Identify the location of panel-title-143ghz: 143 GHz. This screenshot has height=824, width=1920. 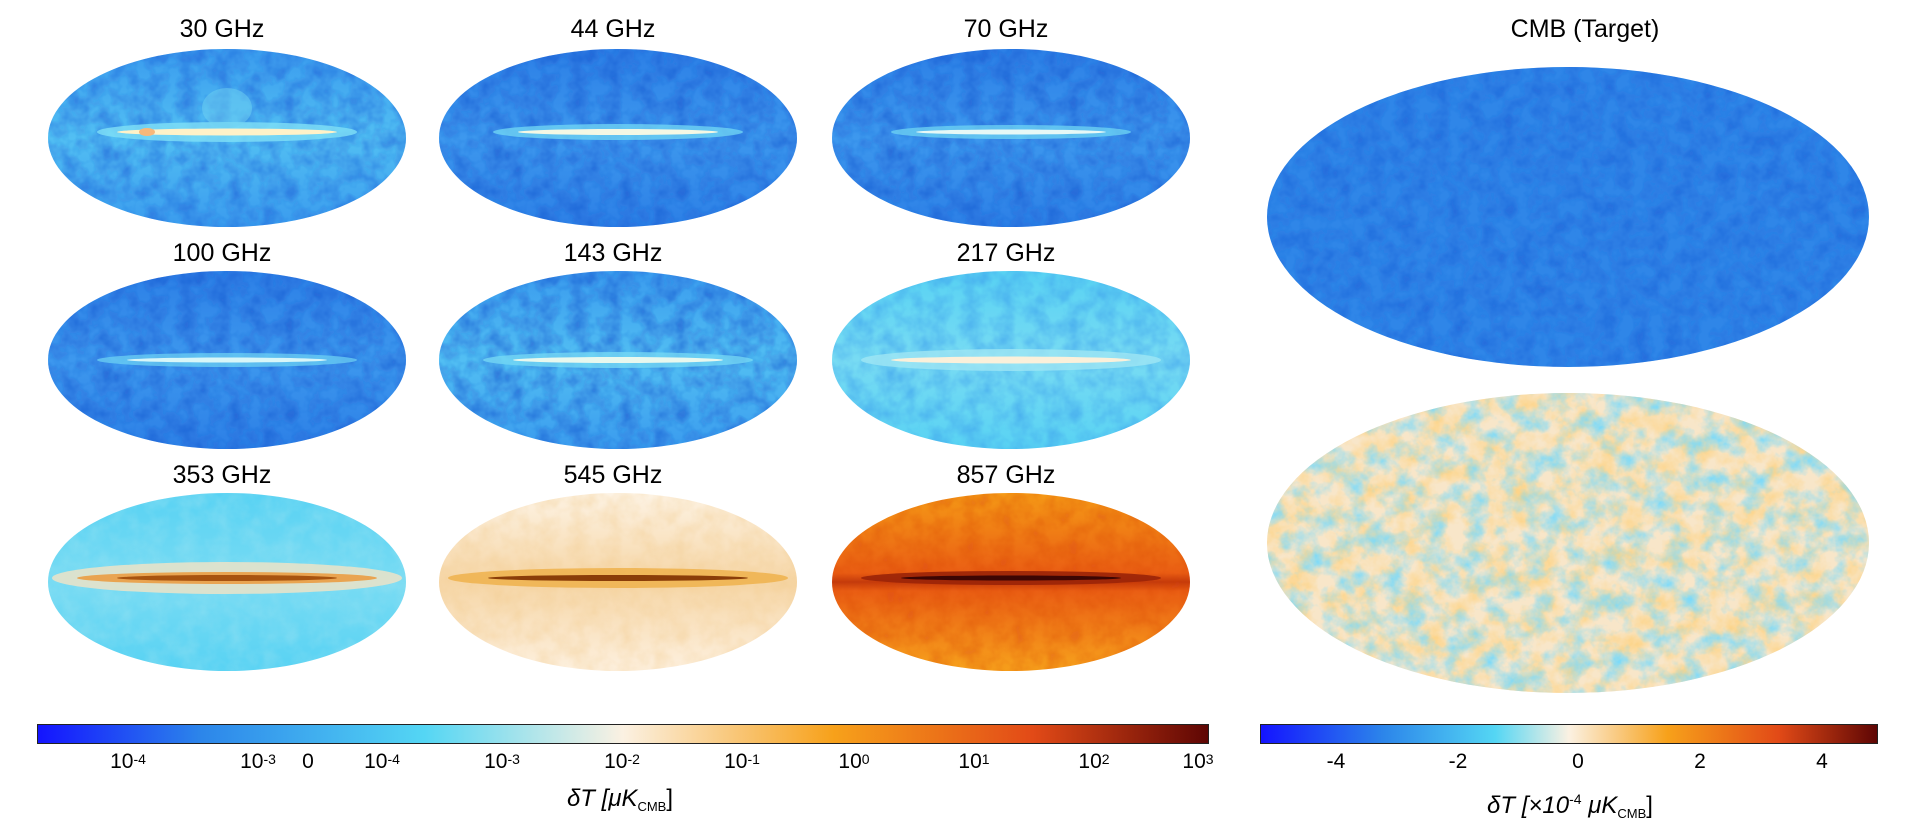
(613, 253).